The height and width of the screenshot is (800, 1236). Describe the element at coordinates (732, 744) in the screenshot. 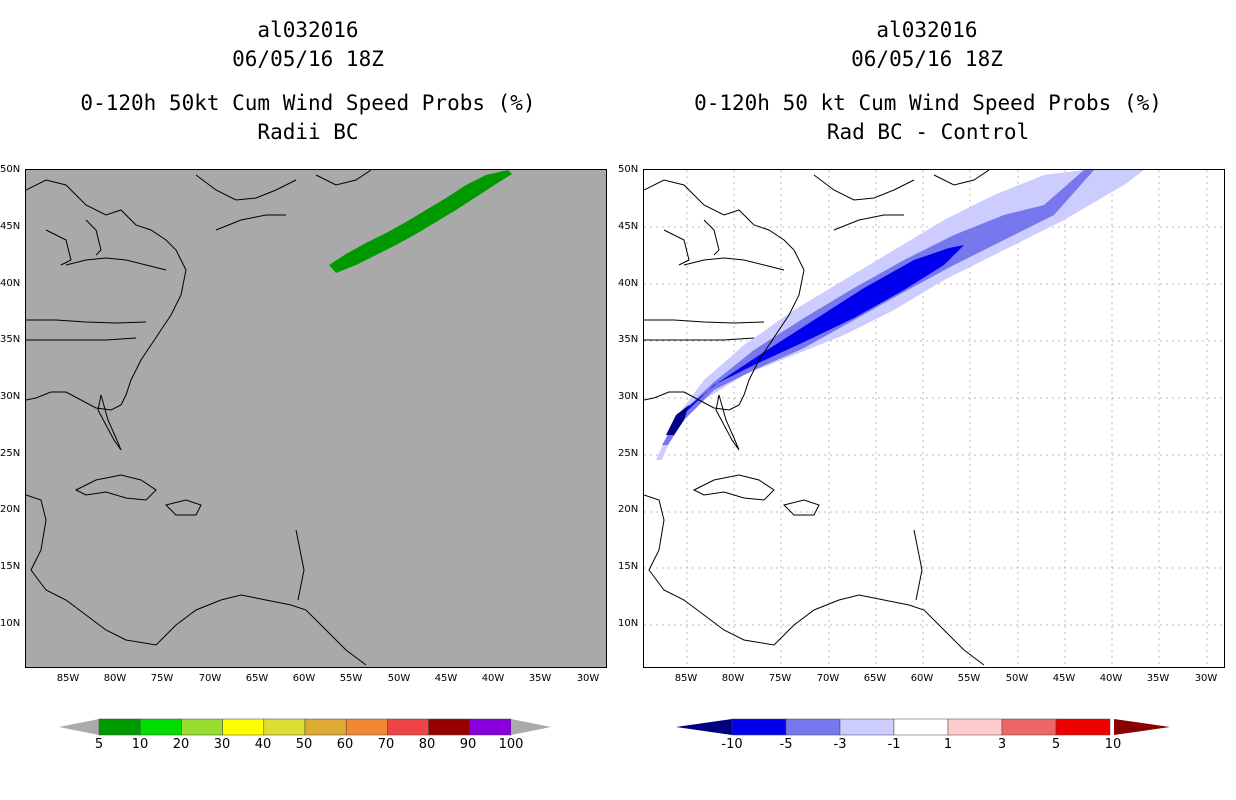

I see `colorbar-label: -10` at that location.